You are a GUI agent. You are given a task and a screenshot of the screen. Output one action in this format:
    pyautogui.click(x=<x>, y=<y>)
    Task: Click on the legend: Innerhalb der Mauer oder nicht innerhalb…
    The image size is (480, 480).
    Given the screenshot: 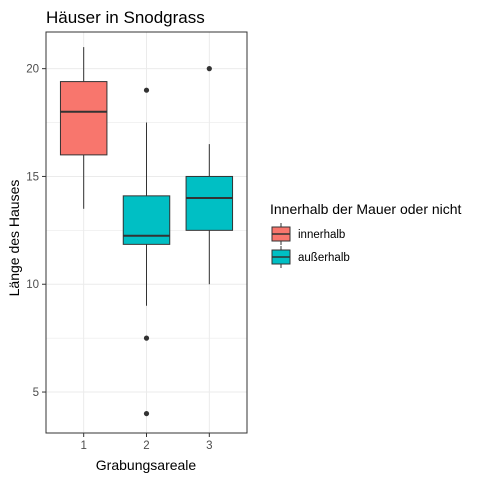 What is the action you would take?
    pyautogui.click(x=366, y=234)
    